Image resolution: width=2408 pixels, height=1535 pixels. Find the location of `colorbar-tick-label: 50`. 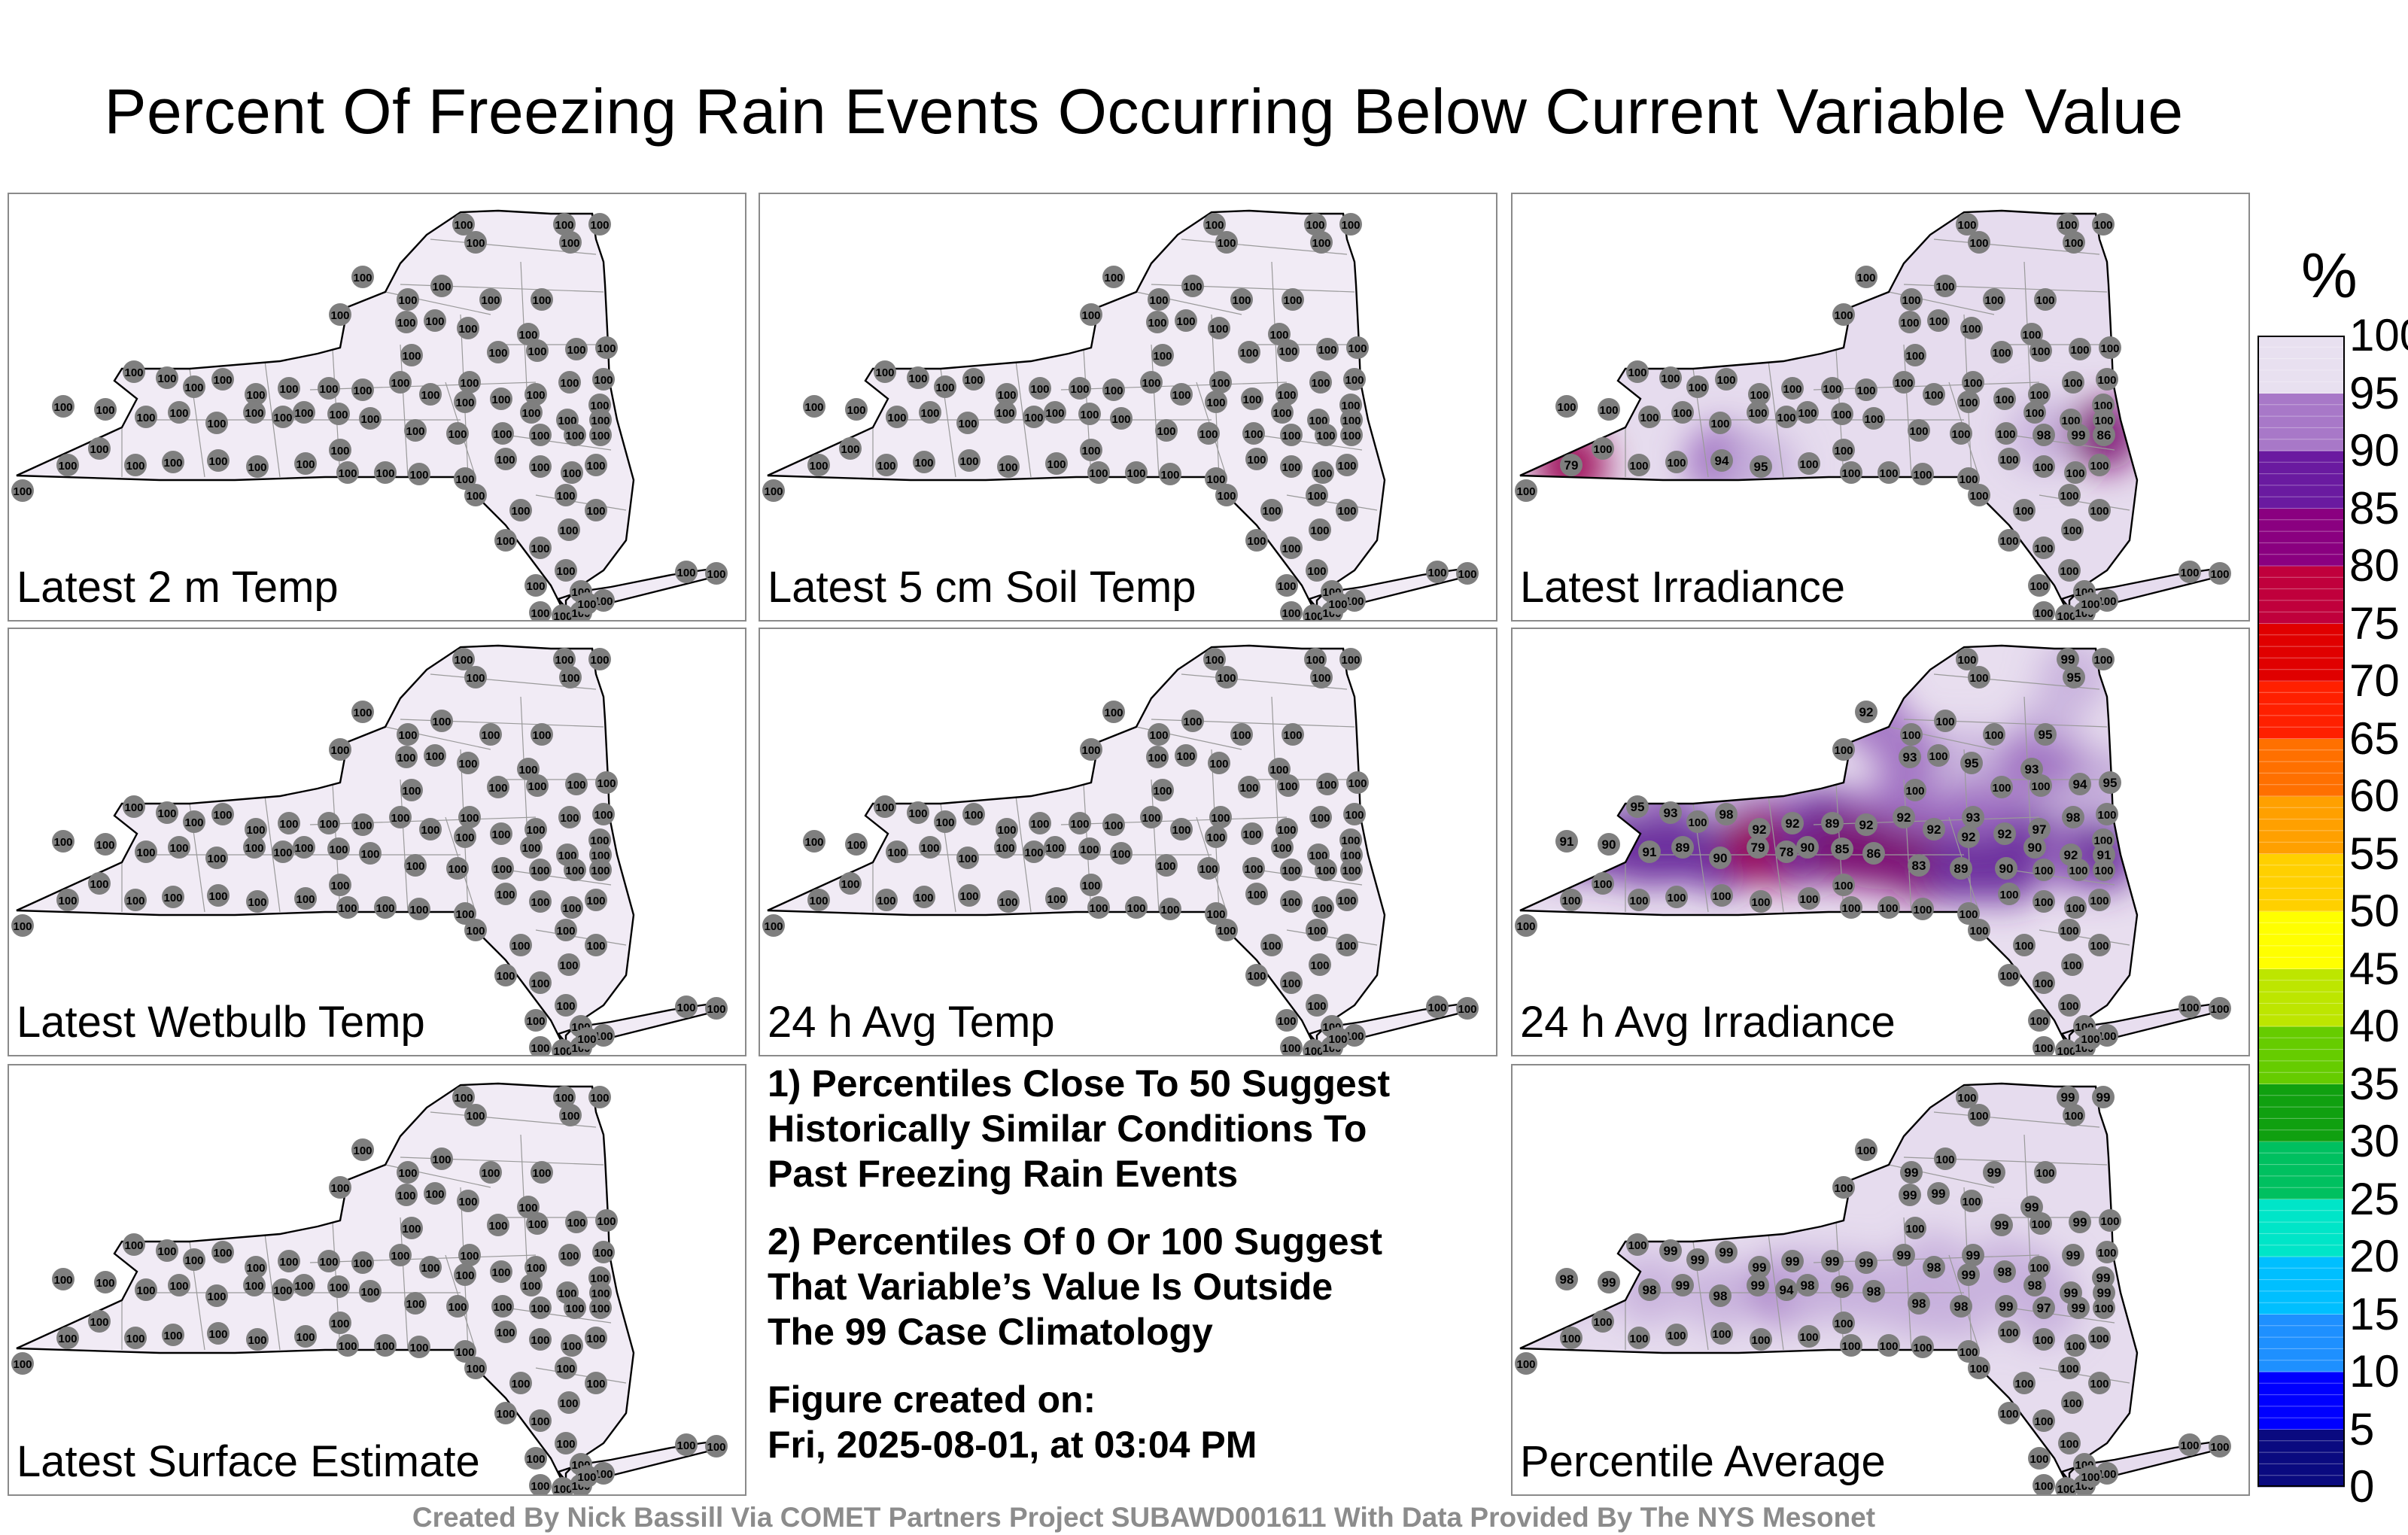

colorbar-tick-label: 50 is located at coordinates (2374, 911).